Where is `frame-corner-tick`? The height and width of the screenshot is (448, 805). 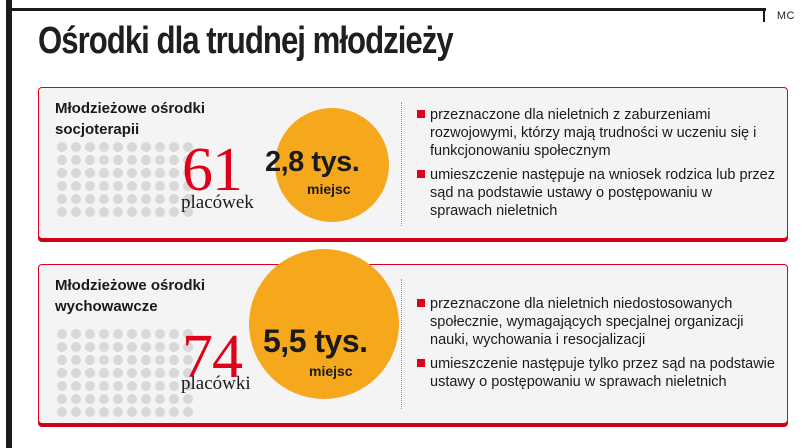
frame-corner-tick is located at coordinates (764, 15).